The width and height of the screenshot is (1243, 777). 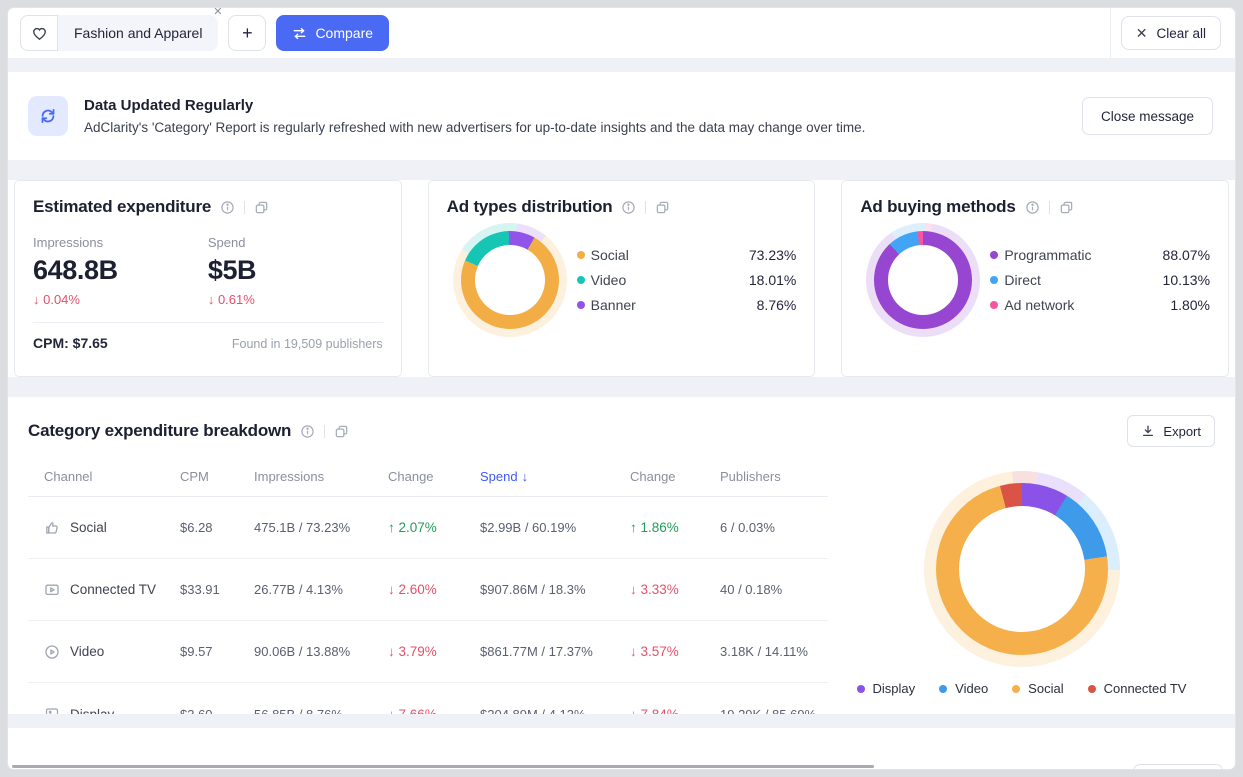 I want to click on channel-label: Video, so click(x=87, y=651).